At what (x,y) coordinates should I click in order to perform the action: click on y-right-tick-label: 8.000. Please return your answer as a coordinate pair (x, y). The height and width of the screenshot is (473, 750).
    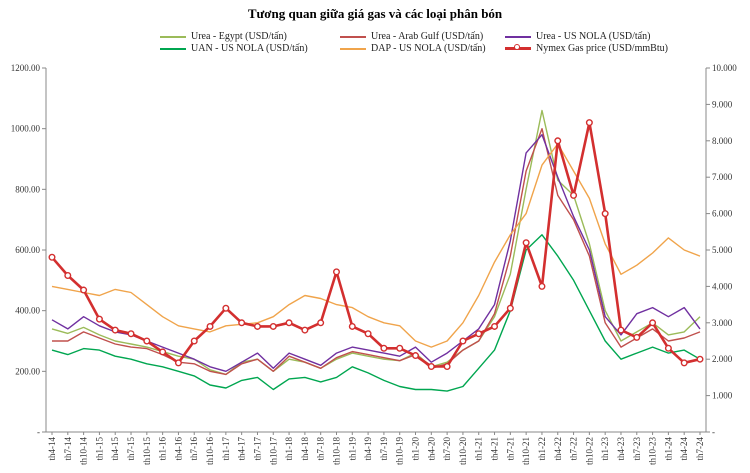
    Looking at the image, I should click on (722, 141).